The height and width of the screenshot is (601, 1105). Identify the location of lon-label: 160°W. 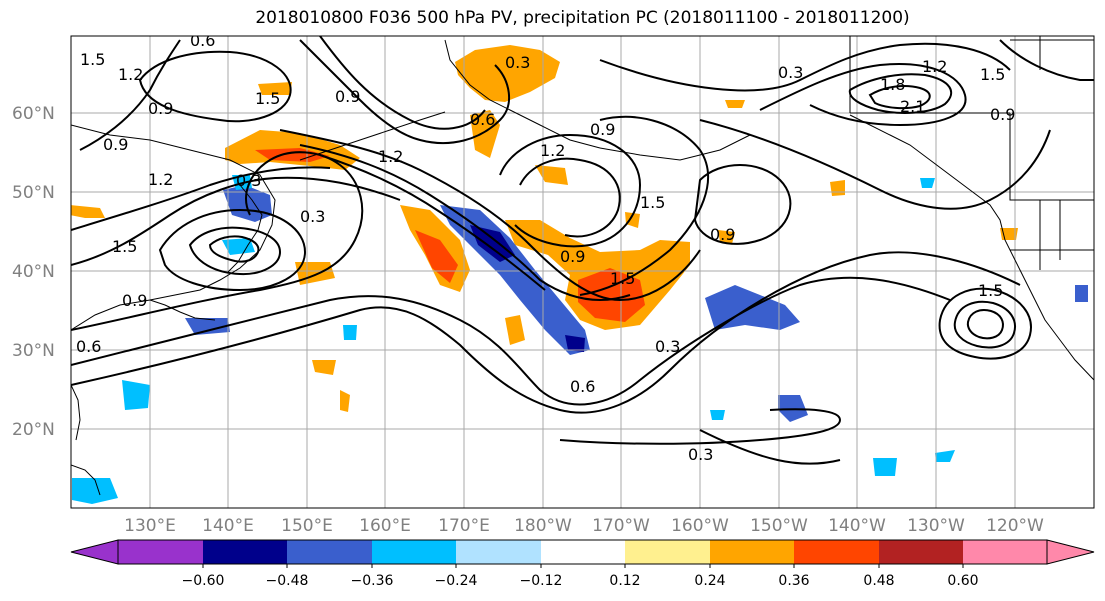
(700, 526).